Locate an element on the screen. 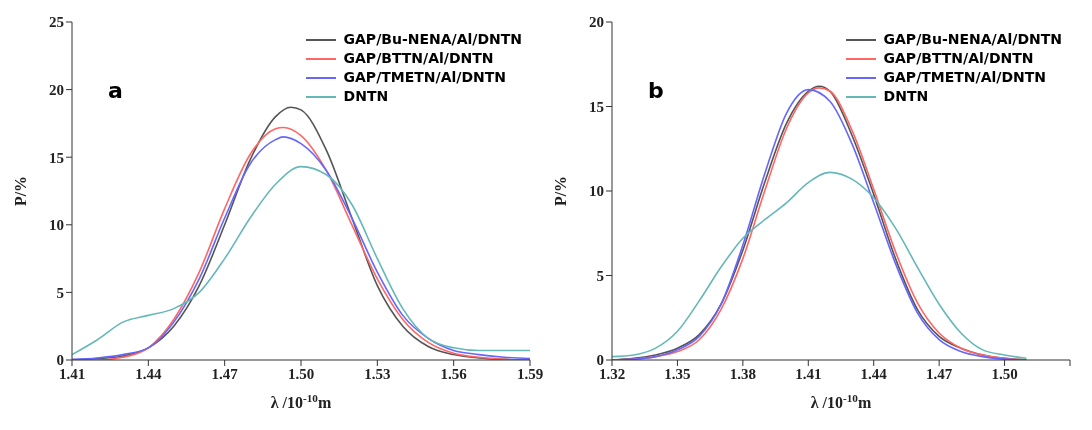 The width and height of the screenshot is (1092, 430). x-tick-label: 1.59 is located at coordinates (530, 373).